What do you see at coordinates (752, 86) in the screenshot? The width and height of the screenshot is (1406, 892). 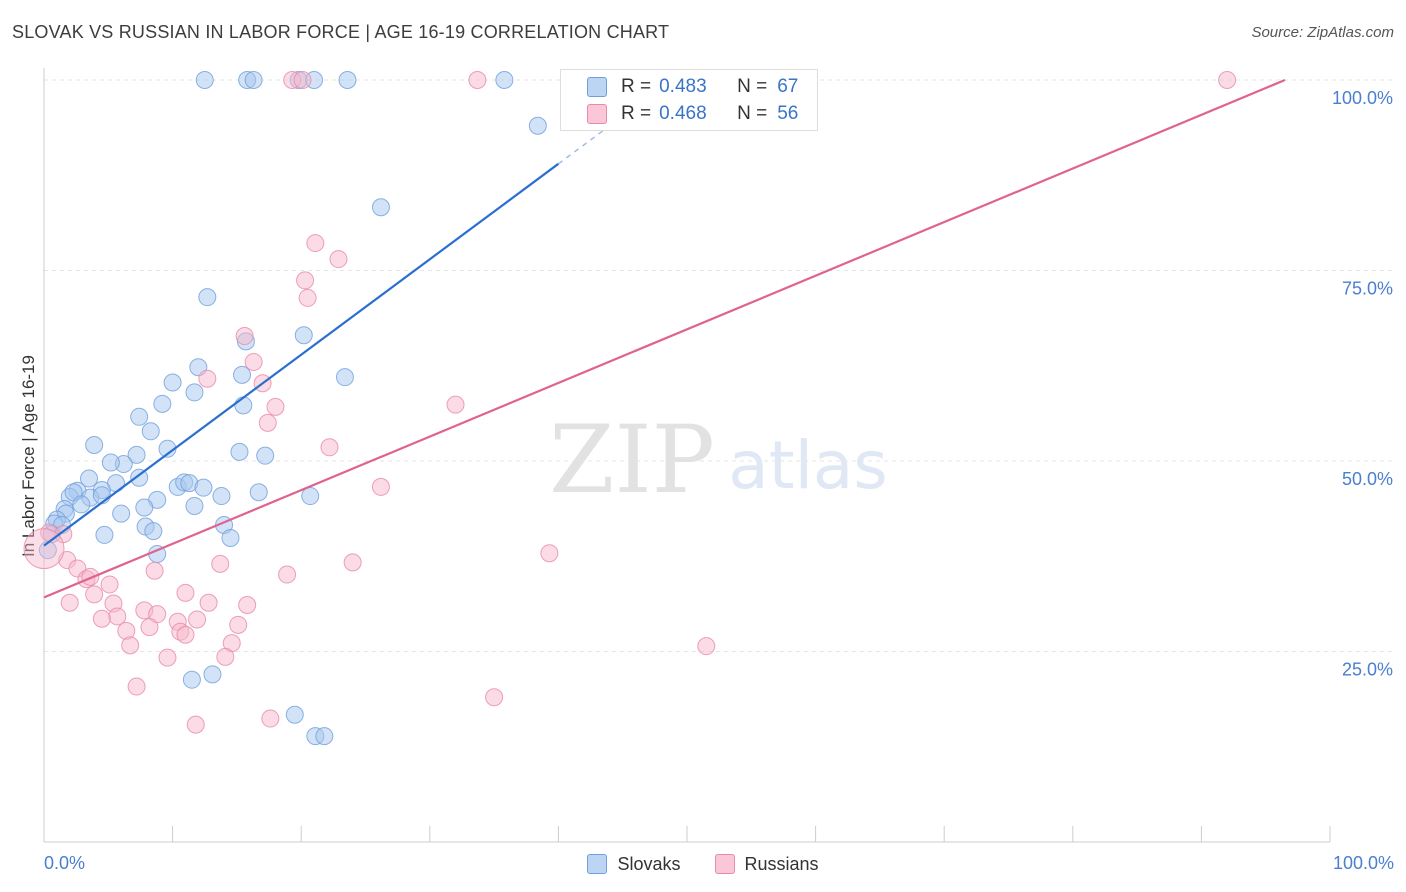 I see `legend-n-label: N =` at bounding box center [752, 86].